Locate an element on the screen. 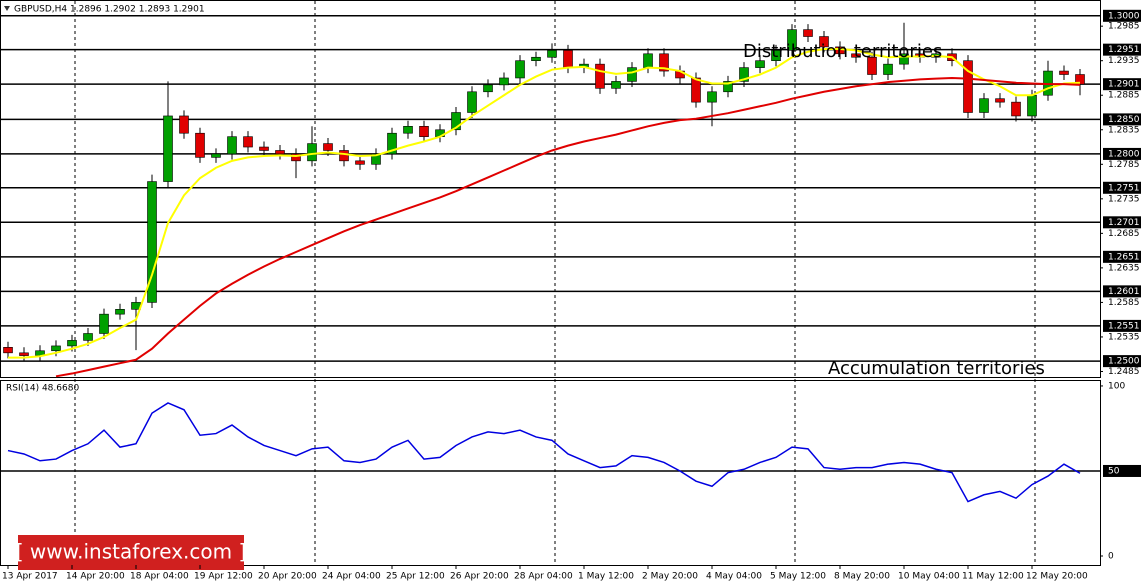 The image size is (1143, 585). y-tick-label: 1.2735 is located at coordinates (1124, 199).